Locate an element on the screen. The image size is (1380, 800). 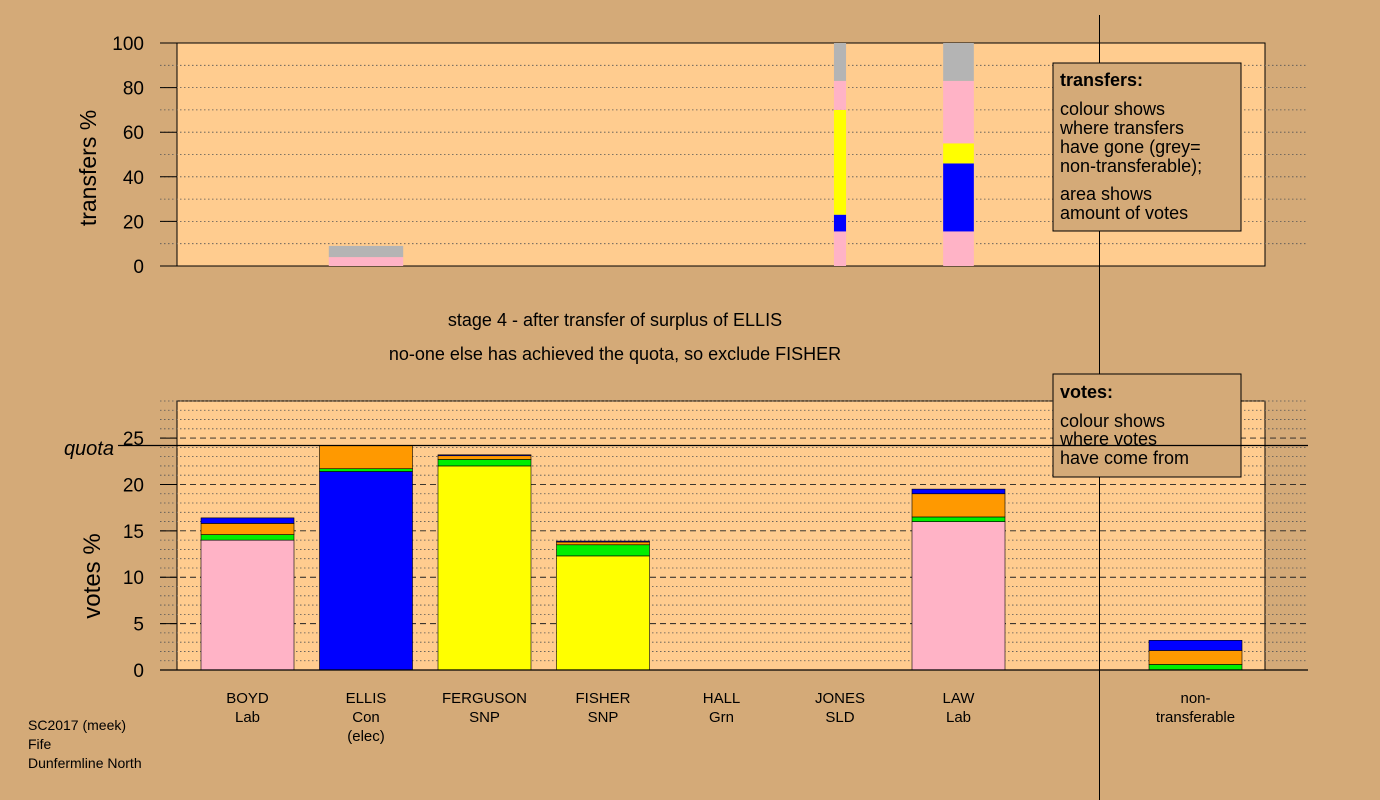
votes-legend-line: where votes is located at coordinates (1108, 439).